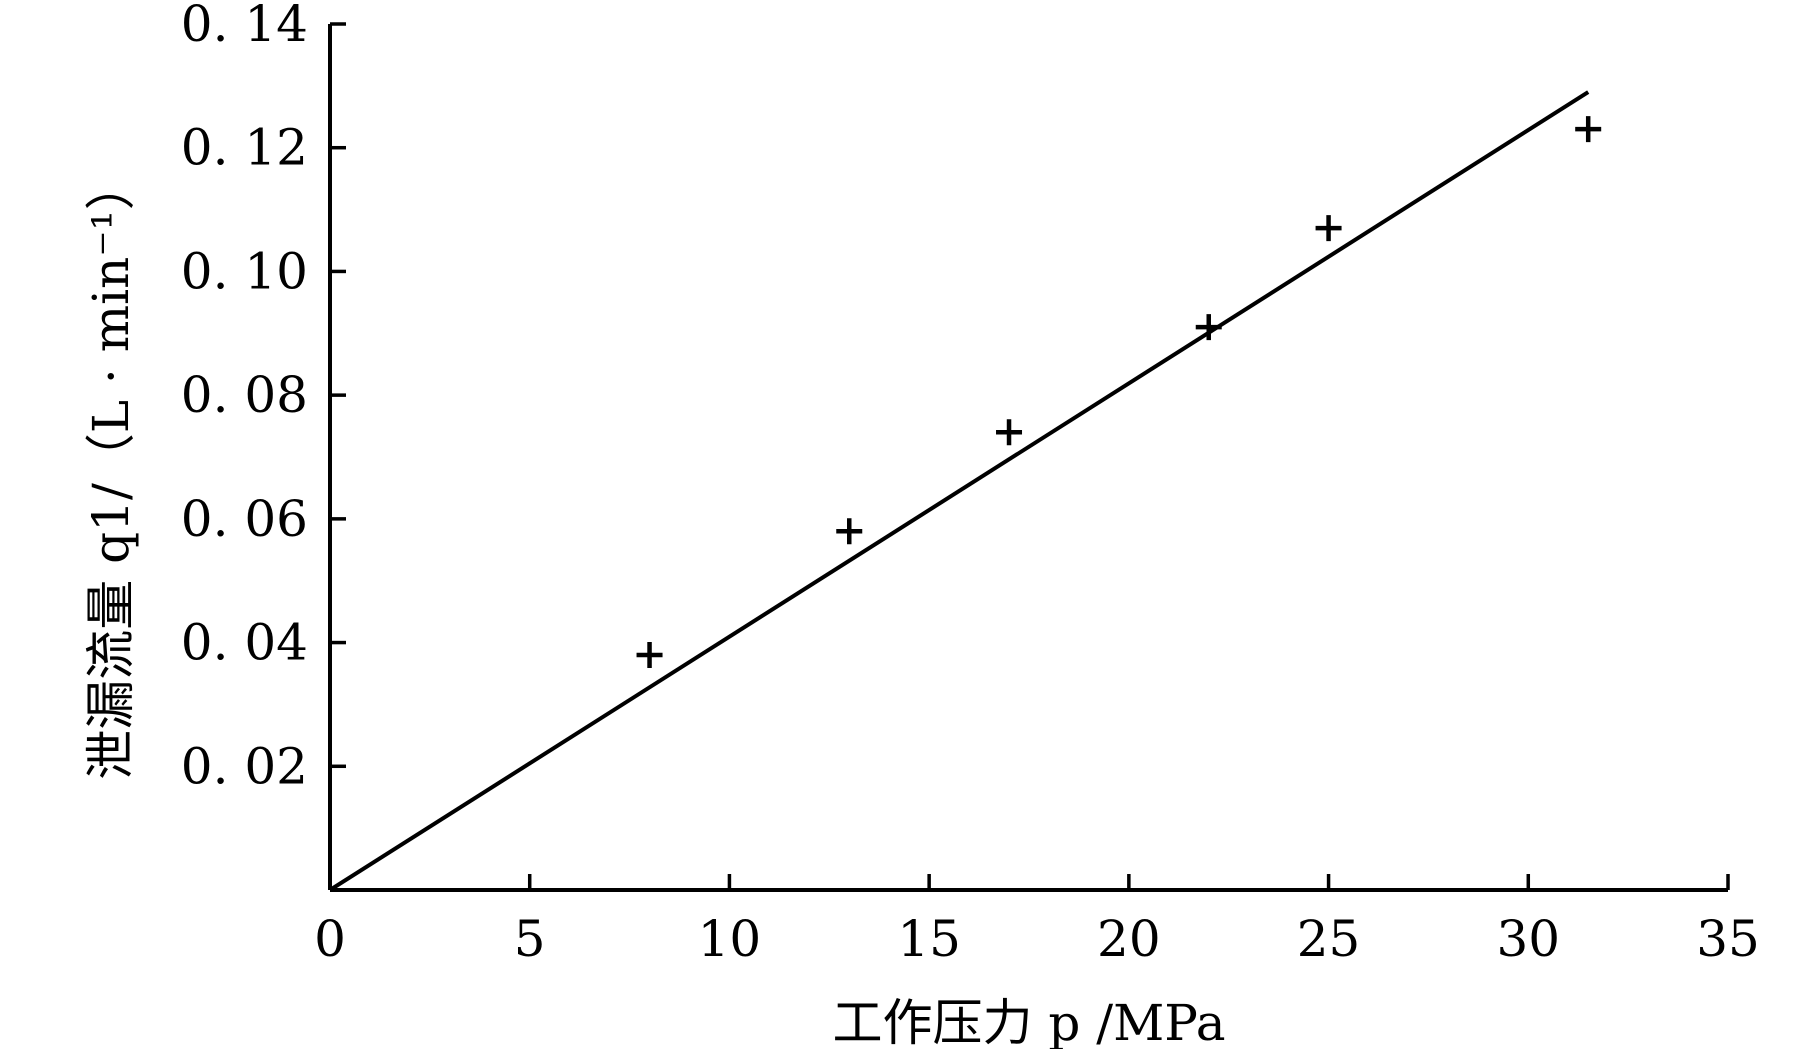 The image size is (1819, 1049). I want to click on y-tick-label: 0. 06, so click(244, 519).